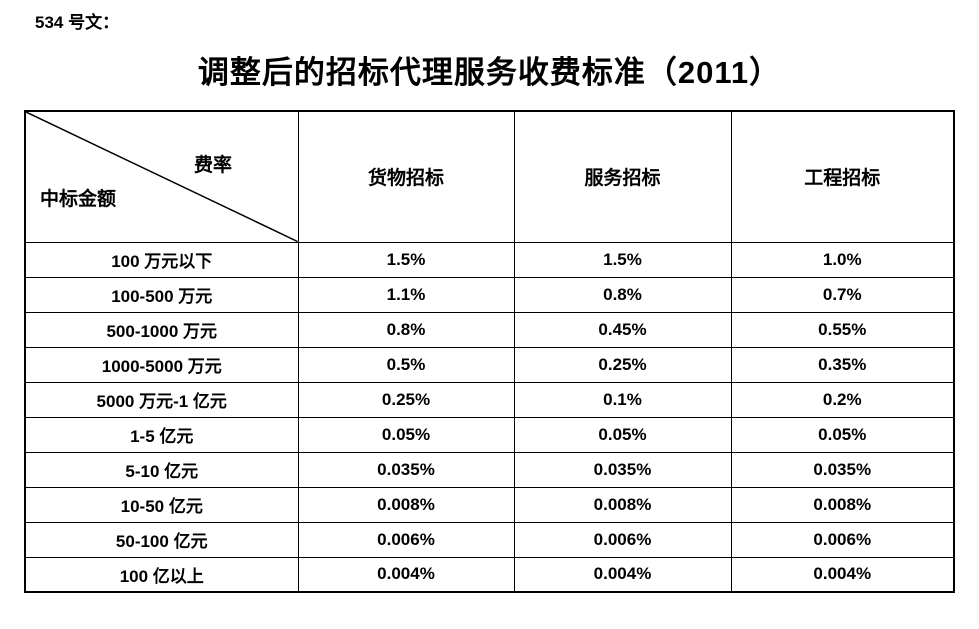 This screenshot has width=979, height=629. Describe the element at coordinates (406, 259) in the screenshot. I see `goods-rate-cell: 1.5%` at that location.